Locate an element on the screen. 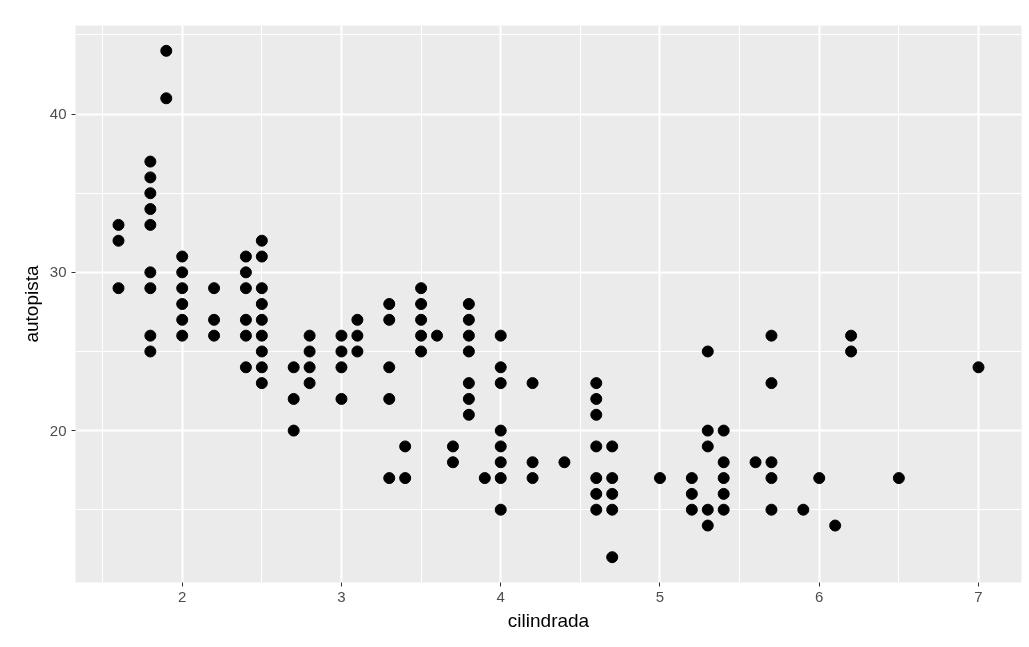 The height and width of the screenshot is (647, 1029). x-tick-label: 2 is located at coordinates (182, 596).